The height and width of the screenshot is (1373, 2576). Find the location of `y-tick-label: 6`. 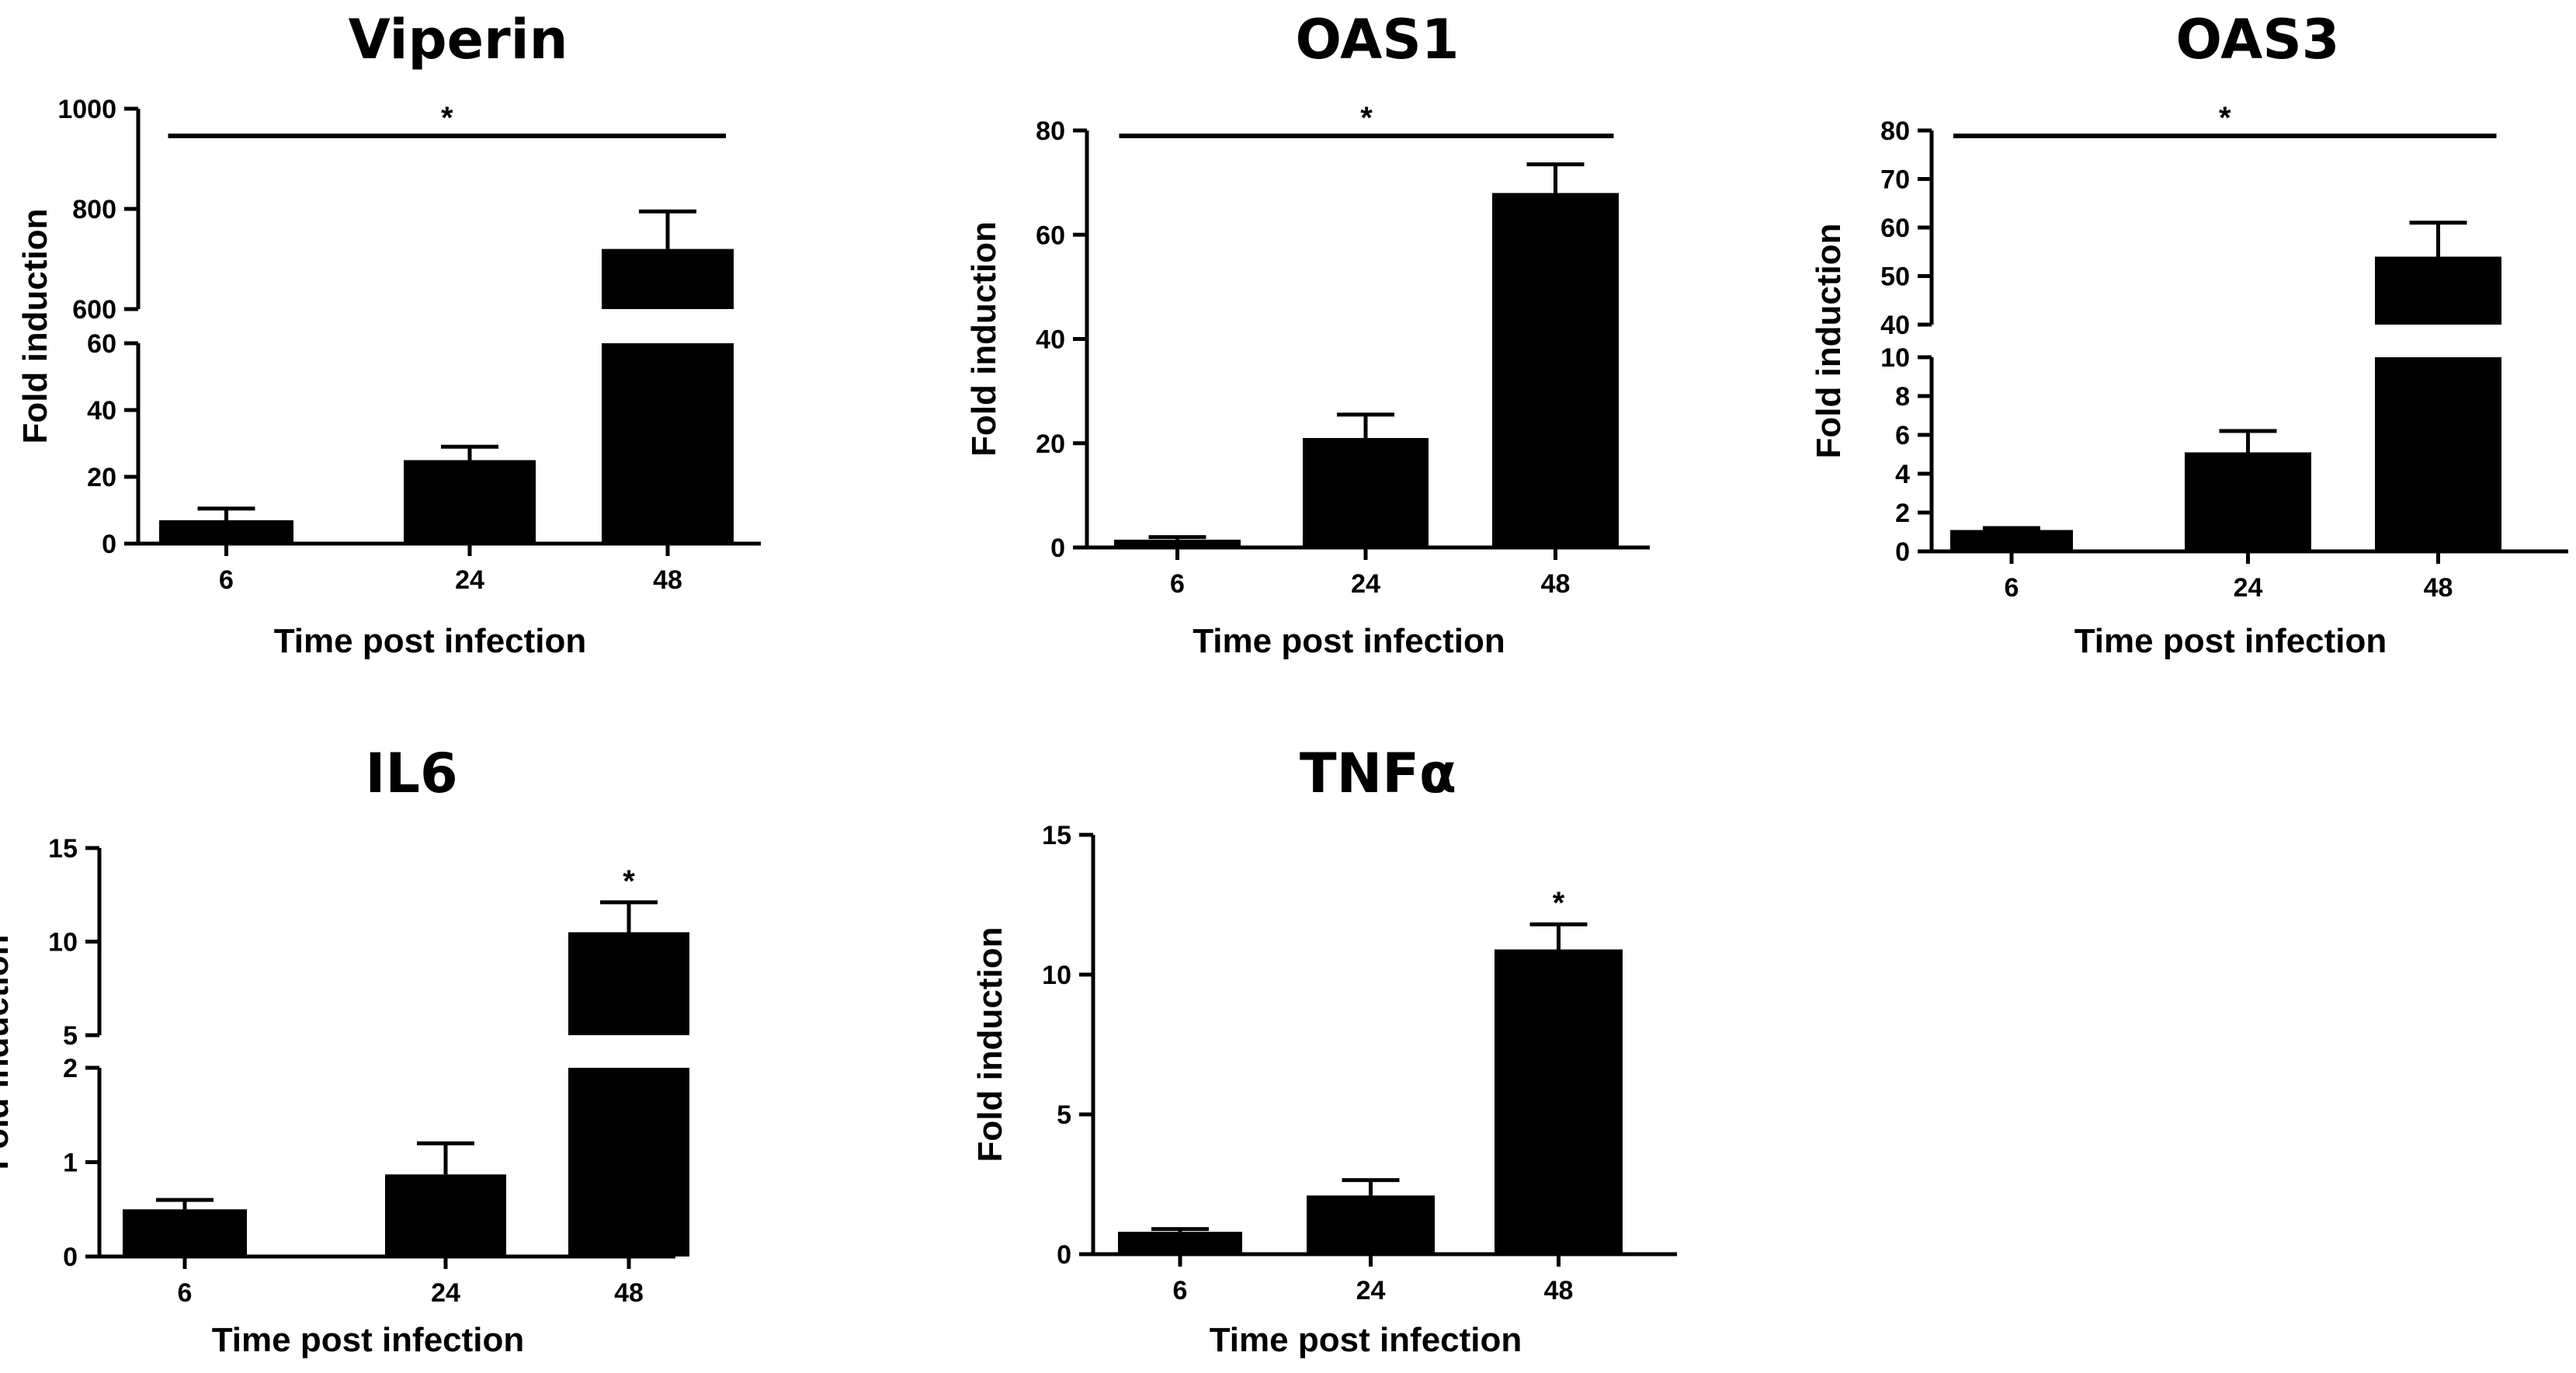

y-tick-label: 6 is located at coordinates (1902, 435).